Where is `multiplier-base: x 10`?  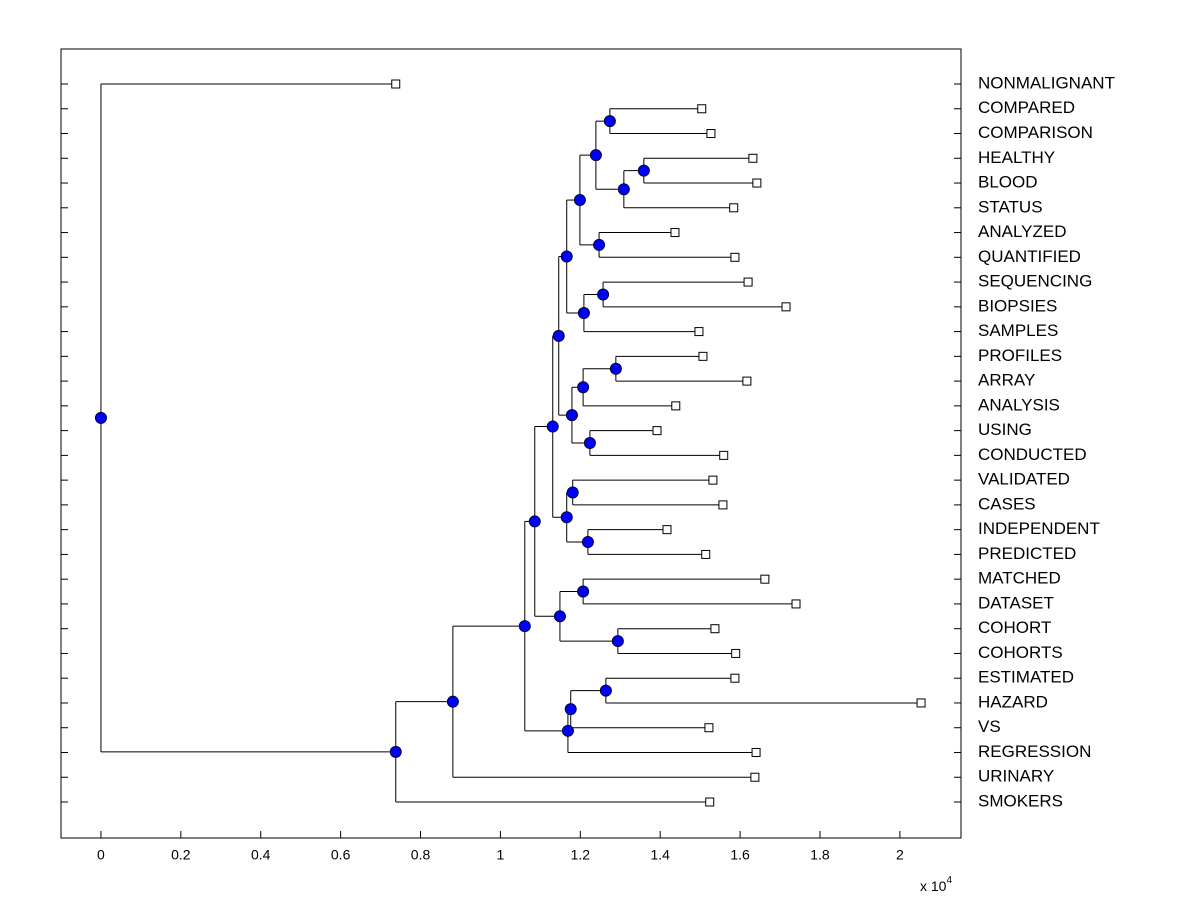
multiplier-base: x 10 is located at coordinates (933, 886).